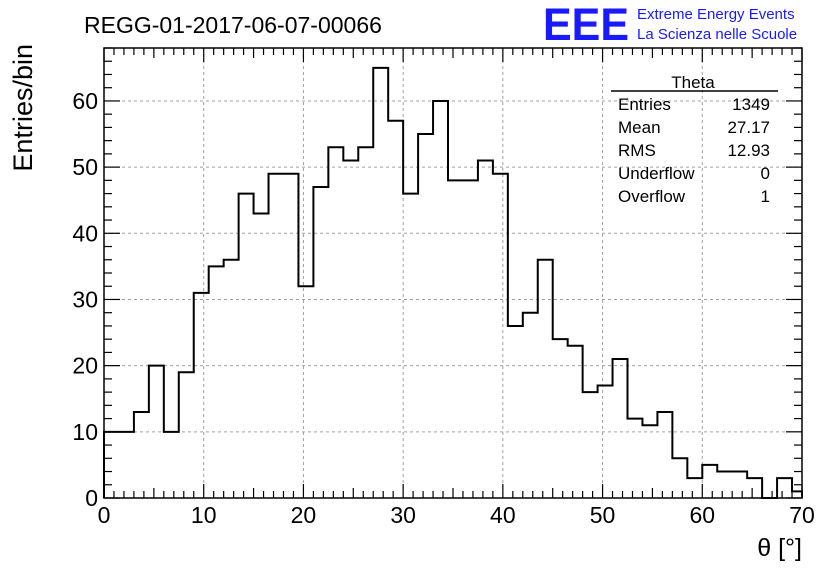 This screenshot has height=572, width=836. I want to click on chart-title: REGG-01-2017-06-07-00066, so click(233, 25).